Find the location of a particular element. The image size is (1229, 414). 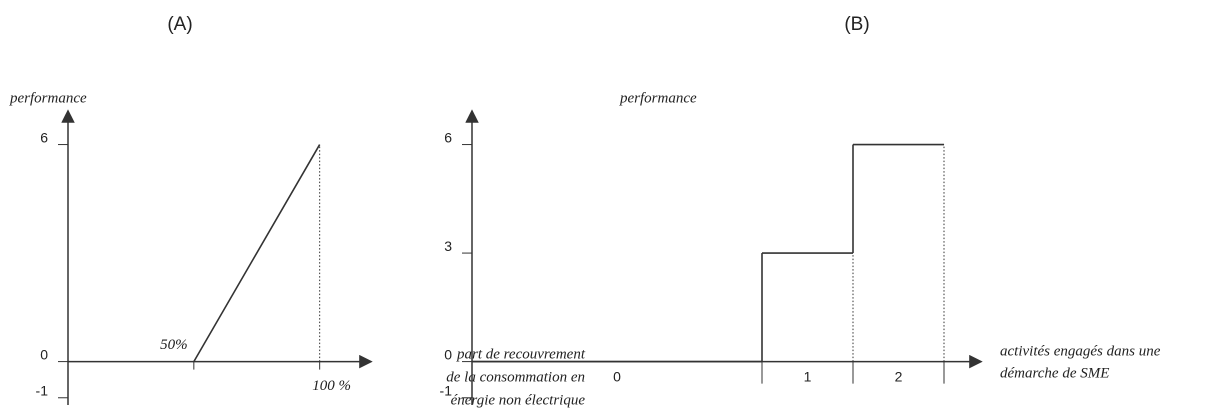

y-tick-label: 3 is located at coordinates (448, 246).